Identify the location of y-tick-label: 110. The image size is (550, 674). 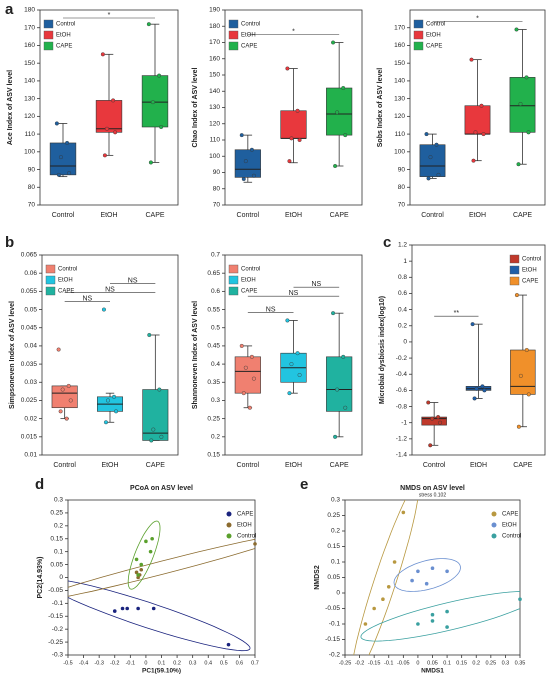
(215, 140).